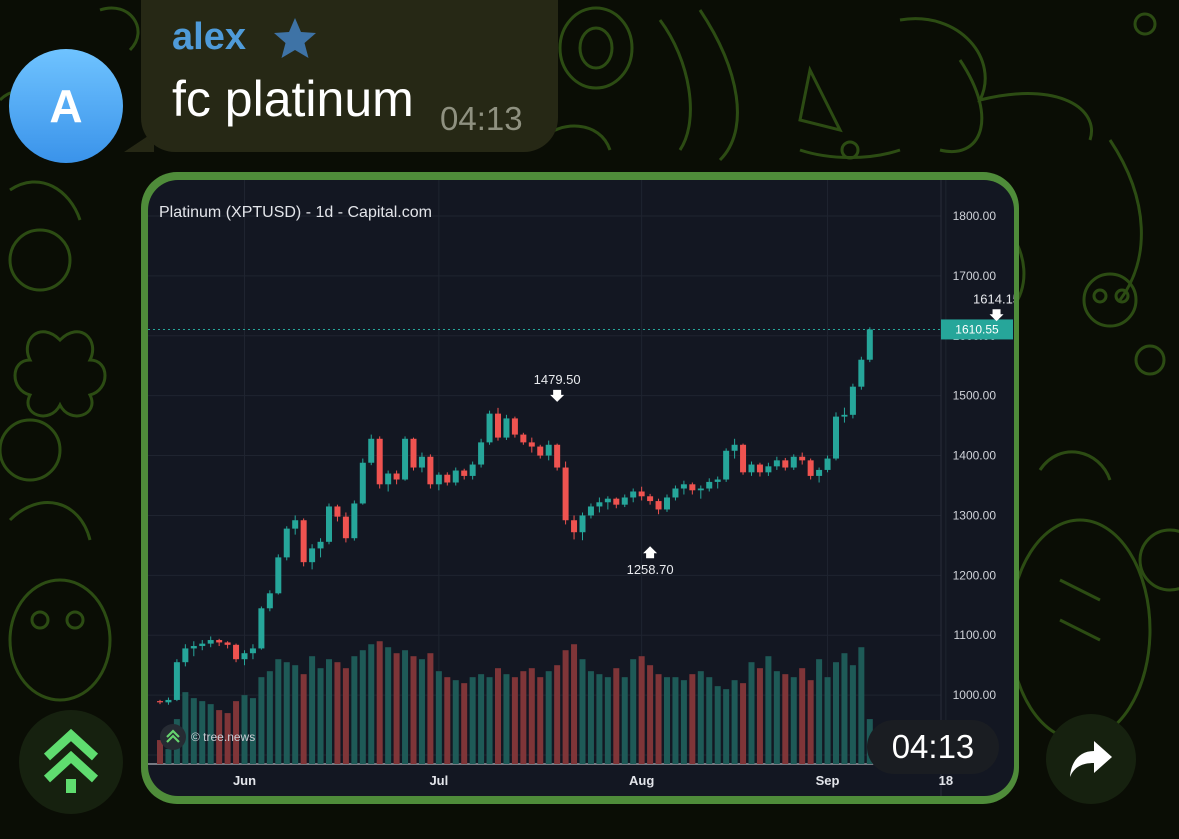 Image resolution: width=1179 pixels, height=839 pixels. Describe the element at coordinates (223, 737) in the screenshot. I see `watermark-text: © tree.news` at that location.